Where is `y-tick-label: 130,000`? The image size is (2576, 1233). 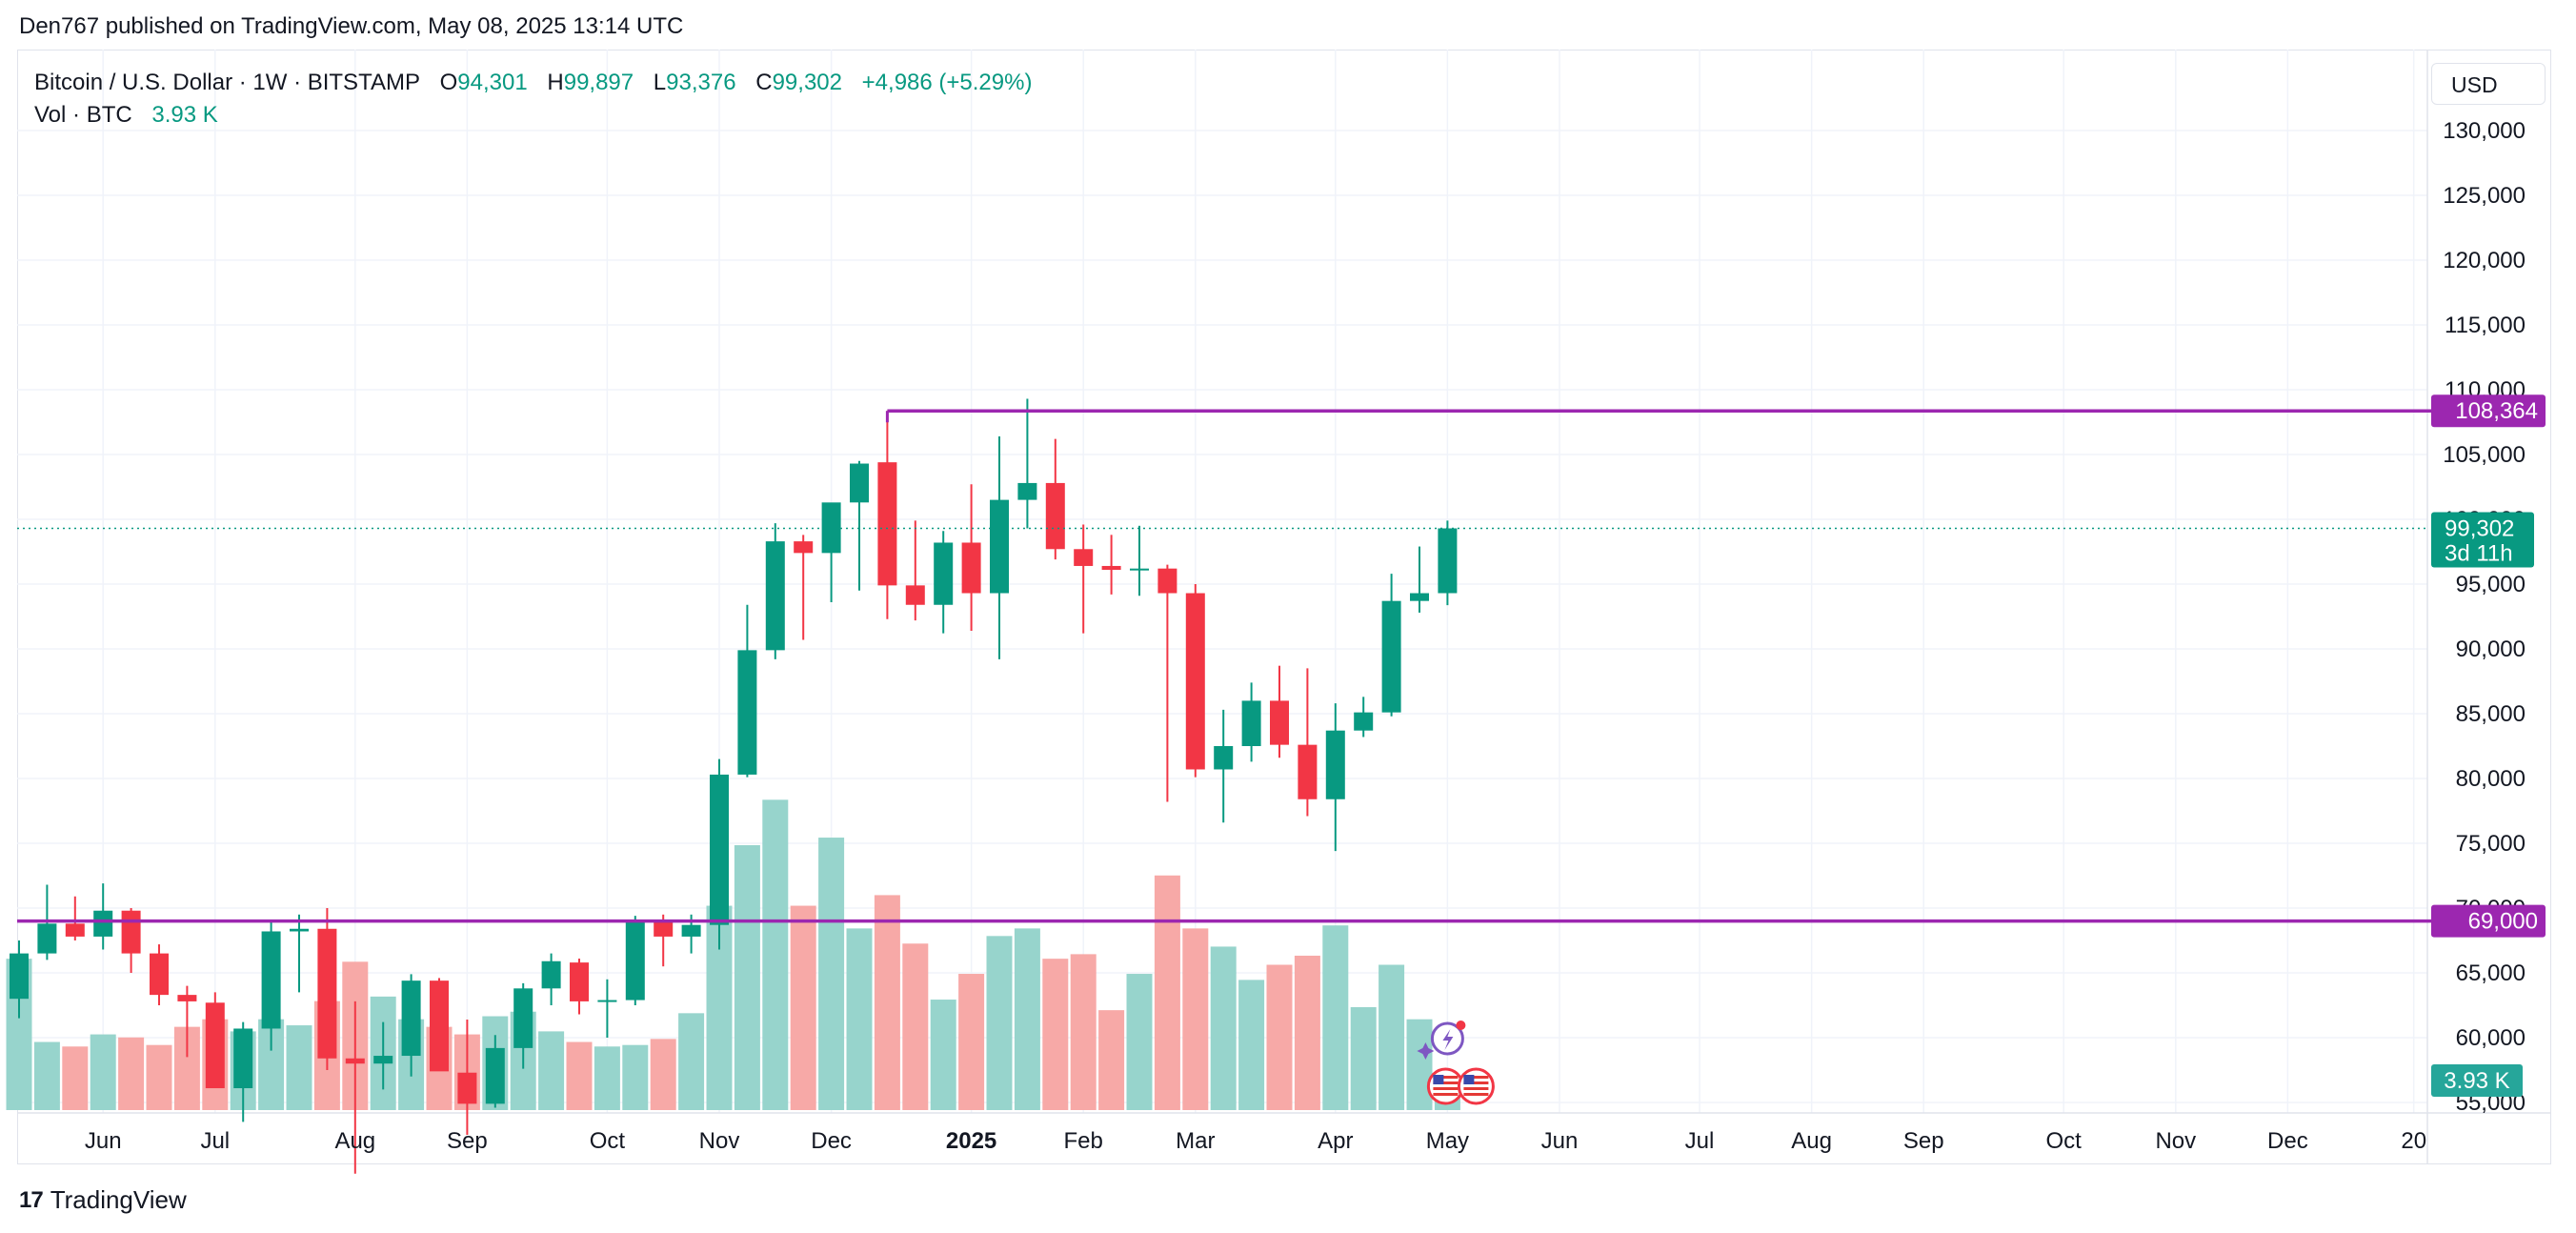
y-tick-label: 130,000 is located at coordinates (2485, 131).